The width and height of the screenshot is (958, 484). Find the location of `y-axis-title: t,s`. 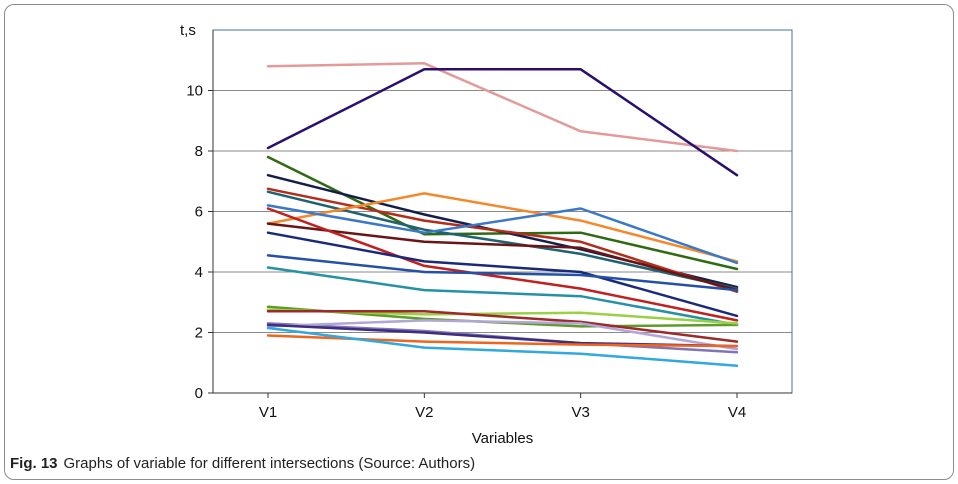

y-axis-title: t,s is located at coordinates (188, 30).